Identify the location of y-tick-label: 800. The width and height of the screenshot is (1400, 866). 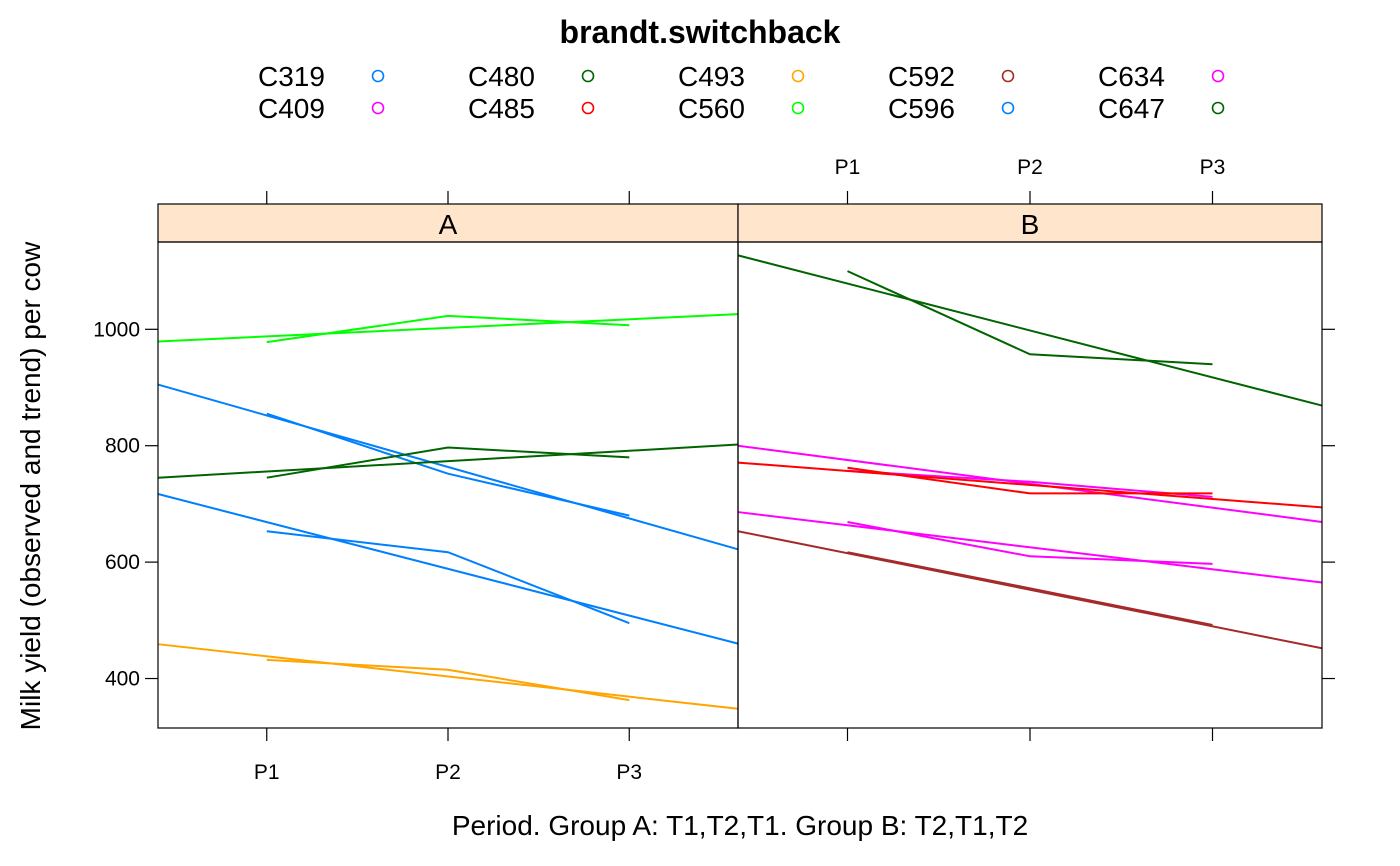
(122, 446).